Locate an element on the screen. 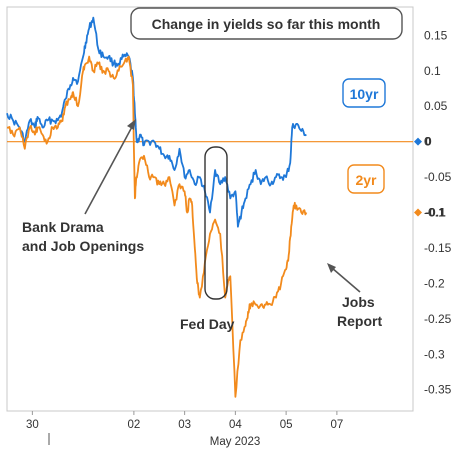  chart-title: Change in yields so far this month is located at coordinates (266, 24).